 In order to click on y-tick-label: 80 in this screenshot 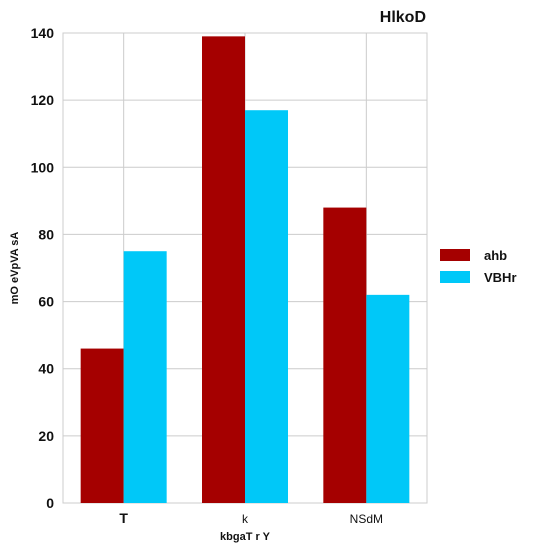, I will do `click(46, 234)`.